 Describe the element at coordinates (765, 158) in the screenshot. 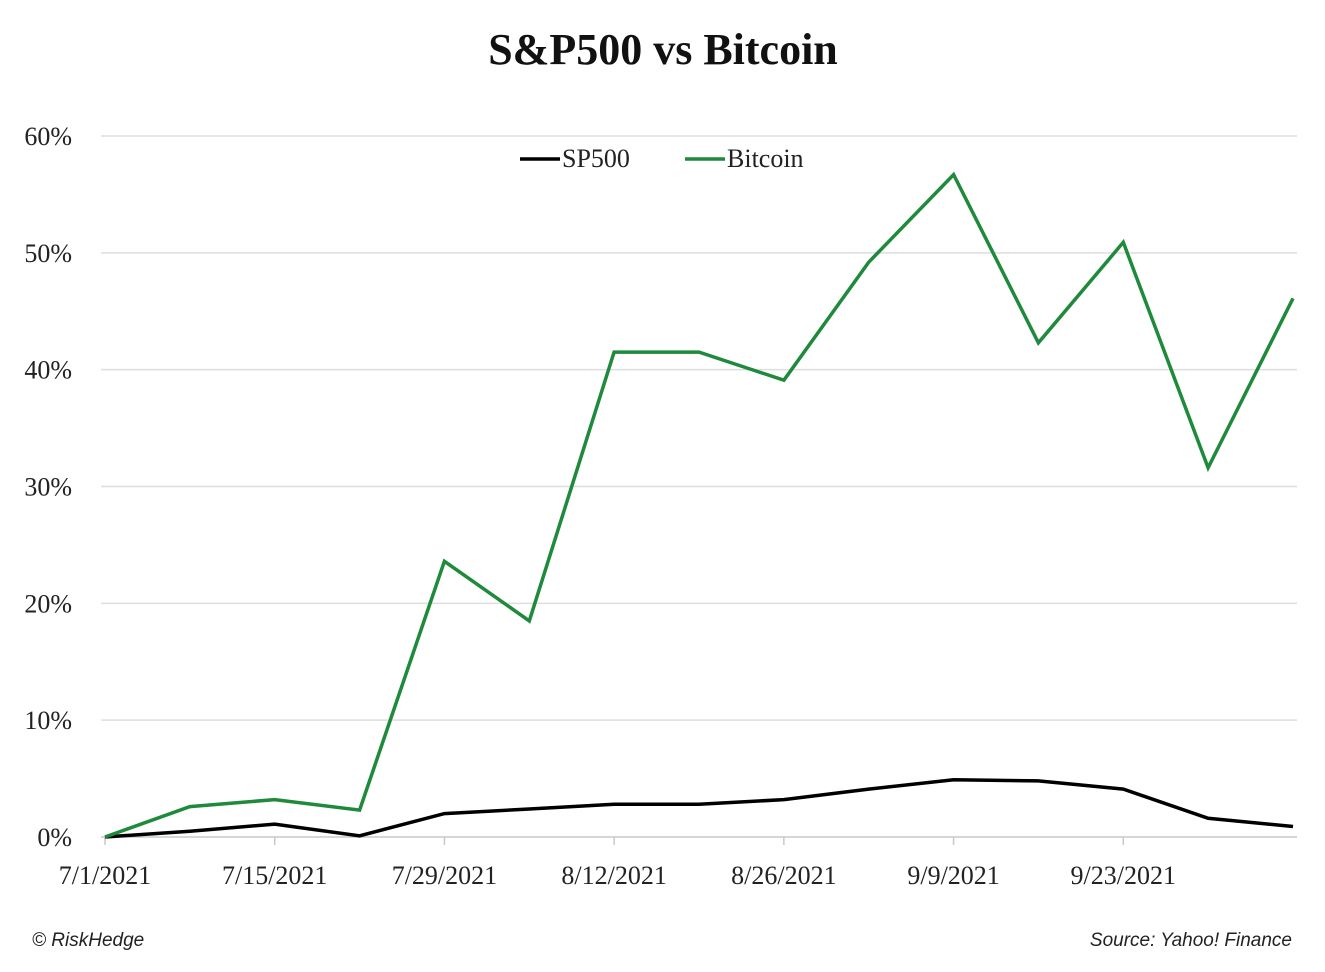

I see `legend-label-bitcoin: Bitcoin` at that location.